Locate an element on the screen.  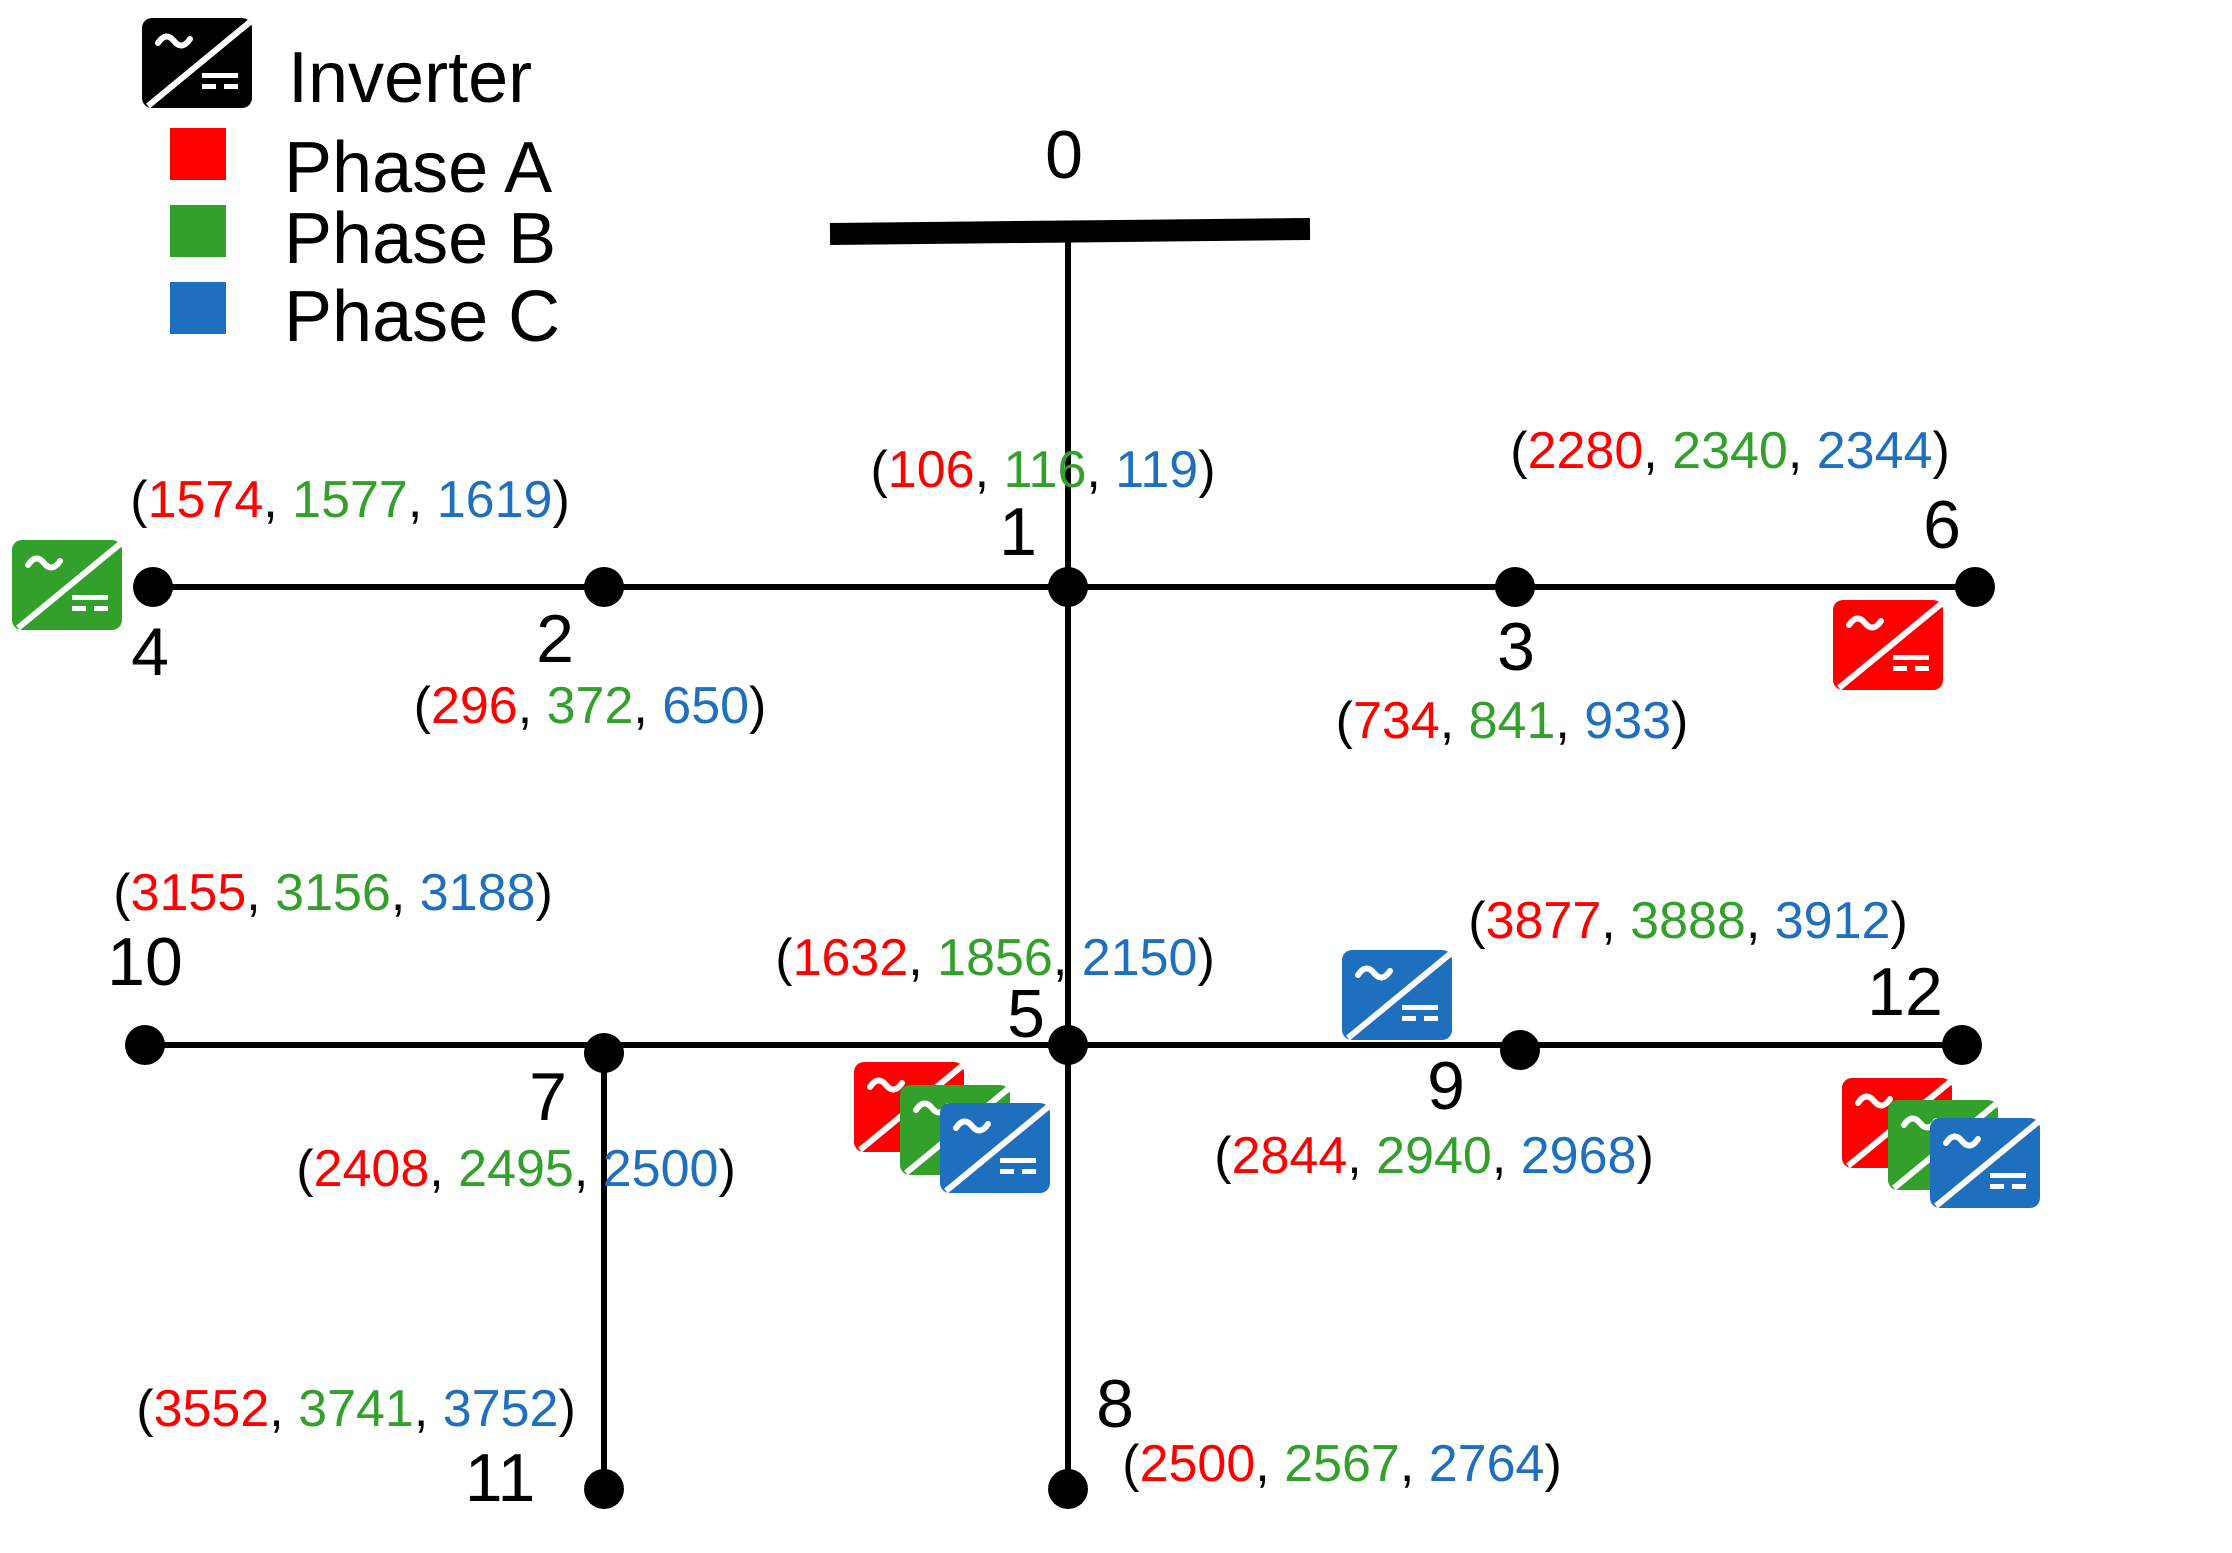
legend-phase-a-label: Phase A is located at coordinates (418, 168).